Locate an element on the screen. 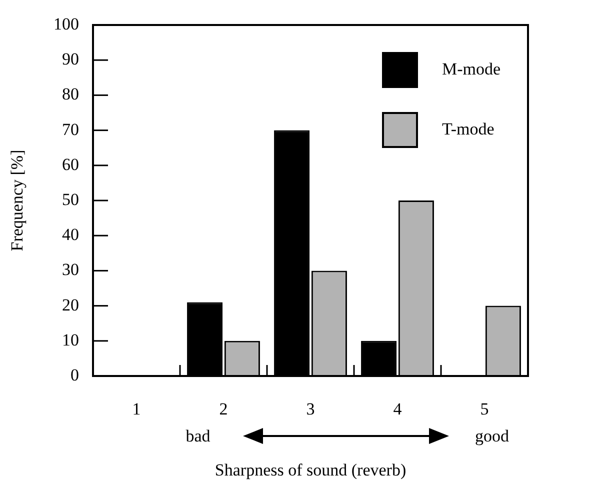  x-tick-label: 4 is located at coordinates (397, 409).